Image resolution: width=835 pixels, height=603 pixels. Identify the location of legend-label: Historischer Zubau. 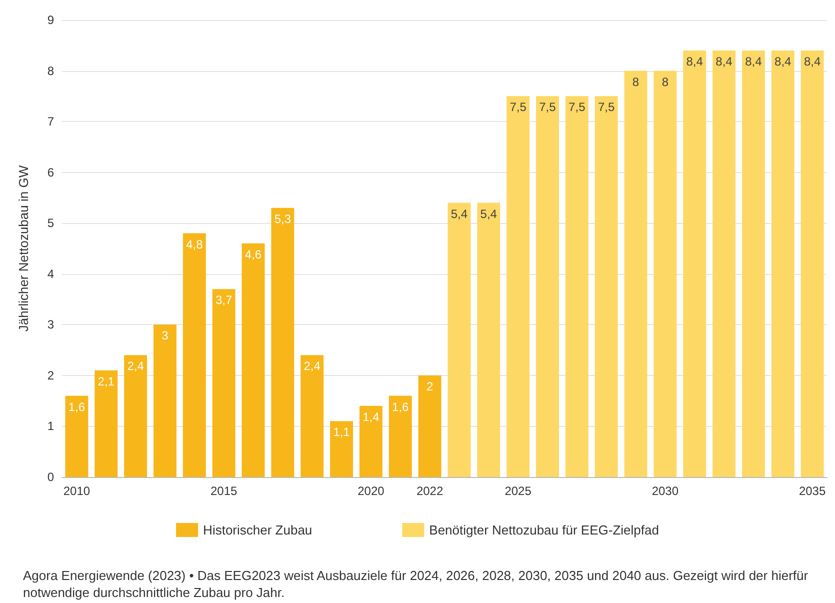
(257, 530).